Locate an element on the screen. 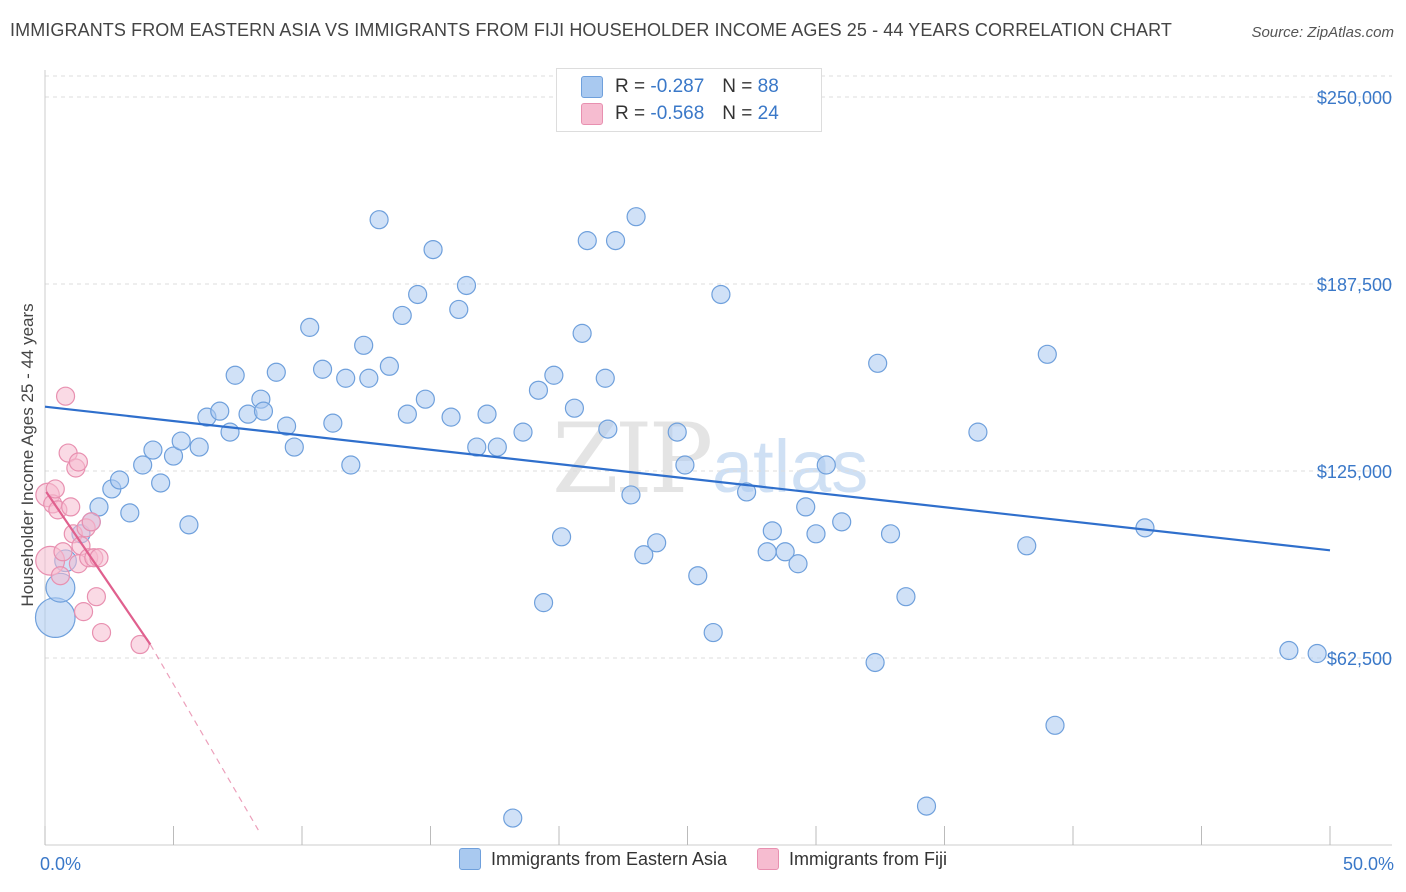  r-value-fiji: -0.568 is located at coordinates (677, 113).